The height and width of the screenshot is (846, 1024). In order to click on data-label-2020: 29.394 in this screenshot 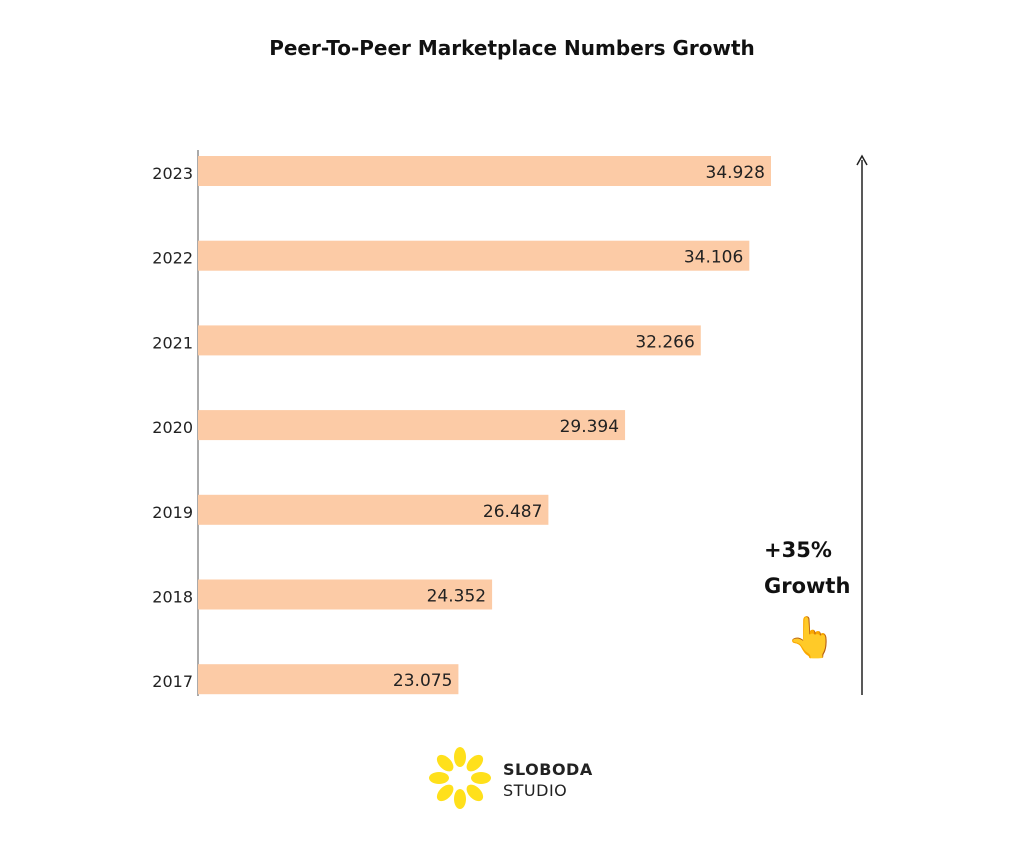, I will do `click(589, 427)`.